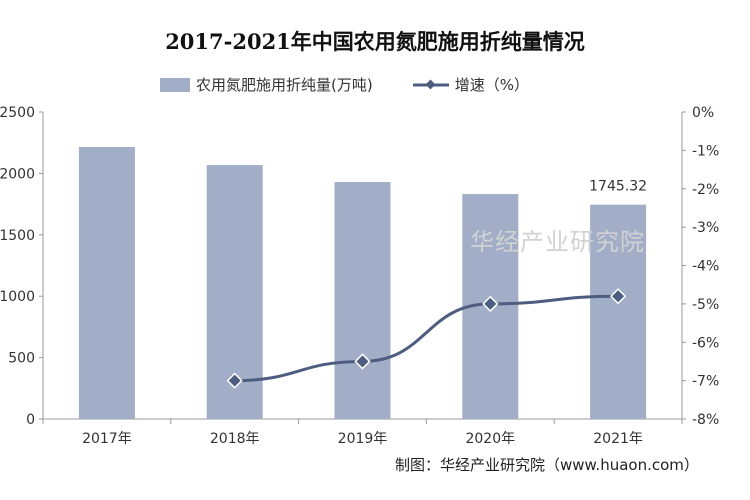 The image size is (750, 500). I want to click on growth-line, so click(426, 338).